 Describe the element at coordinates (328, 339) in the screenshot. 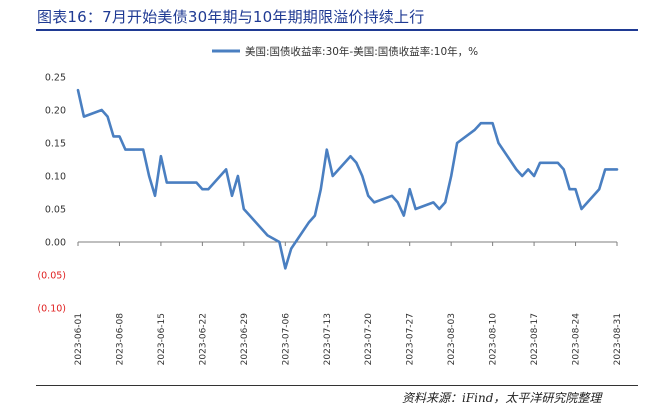

I see `x-tick-label: 2023-07-13` at that location.